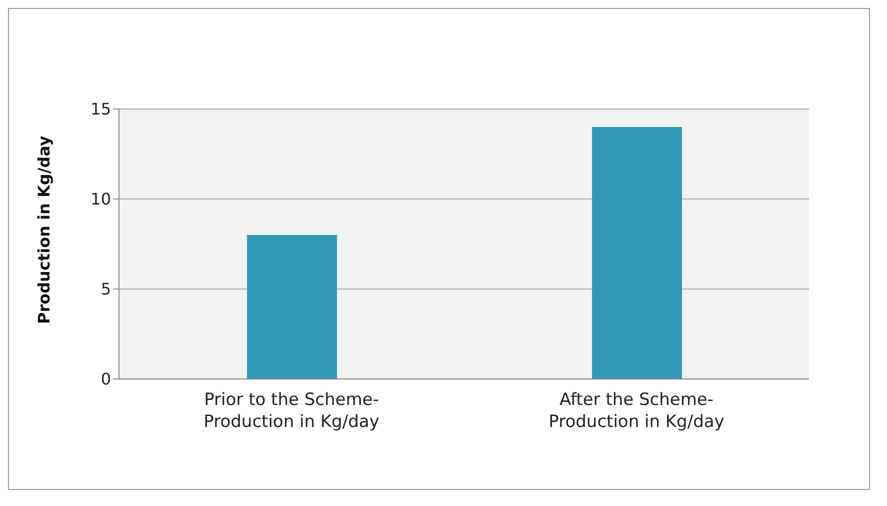 Image resolution: width=887 pixels, height=506 pixels. I want to click on y-tick-label: 10, so click(100, 199).